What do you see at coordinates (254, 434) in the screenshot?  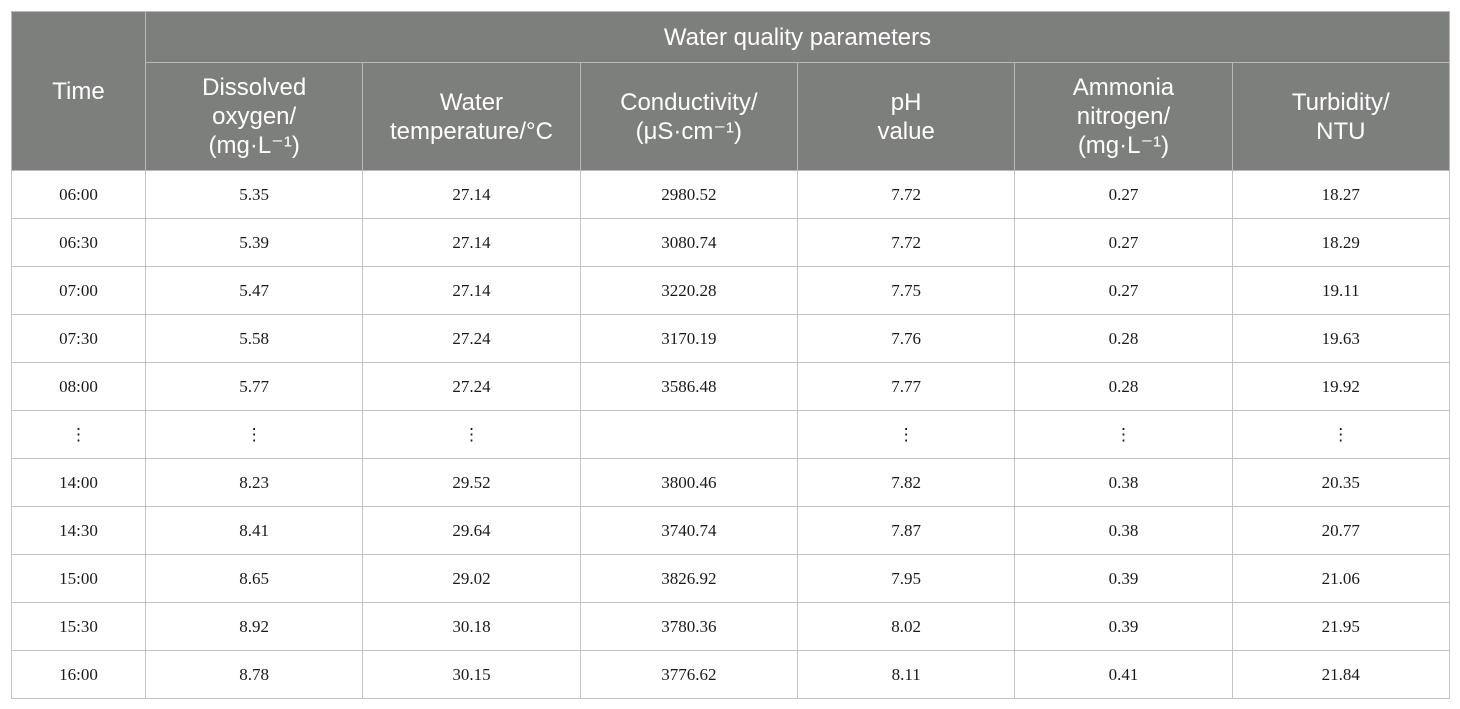 I see `dissolved-oxygen-cell: ⋮` at bounding box center [254, 434].